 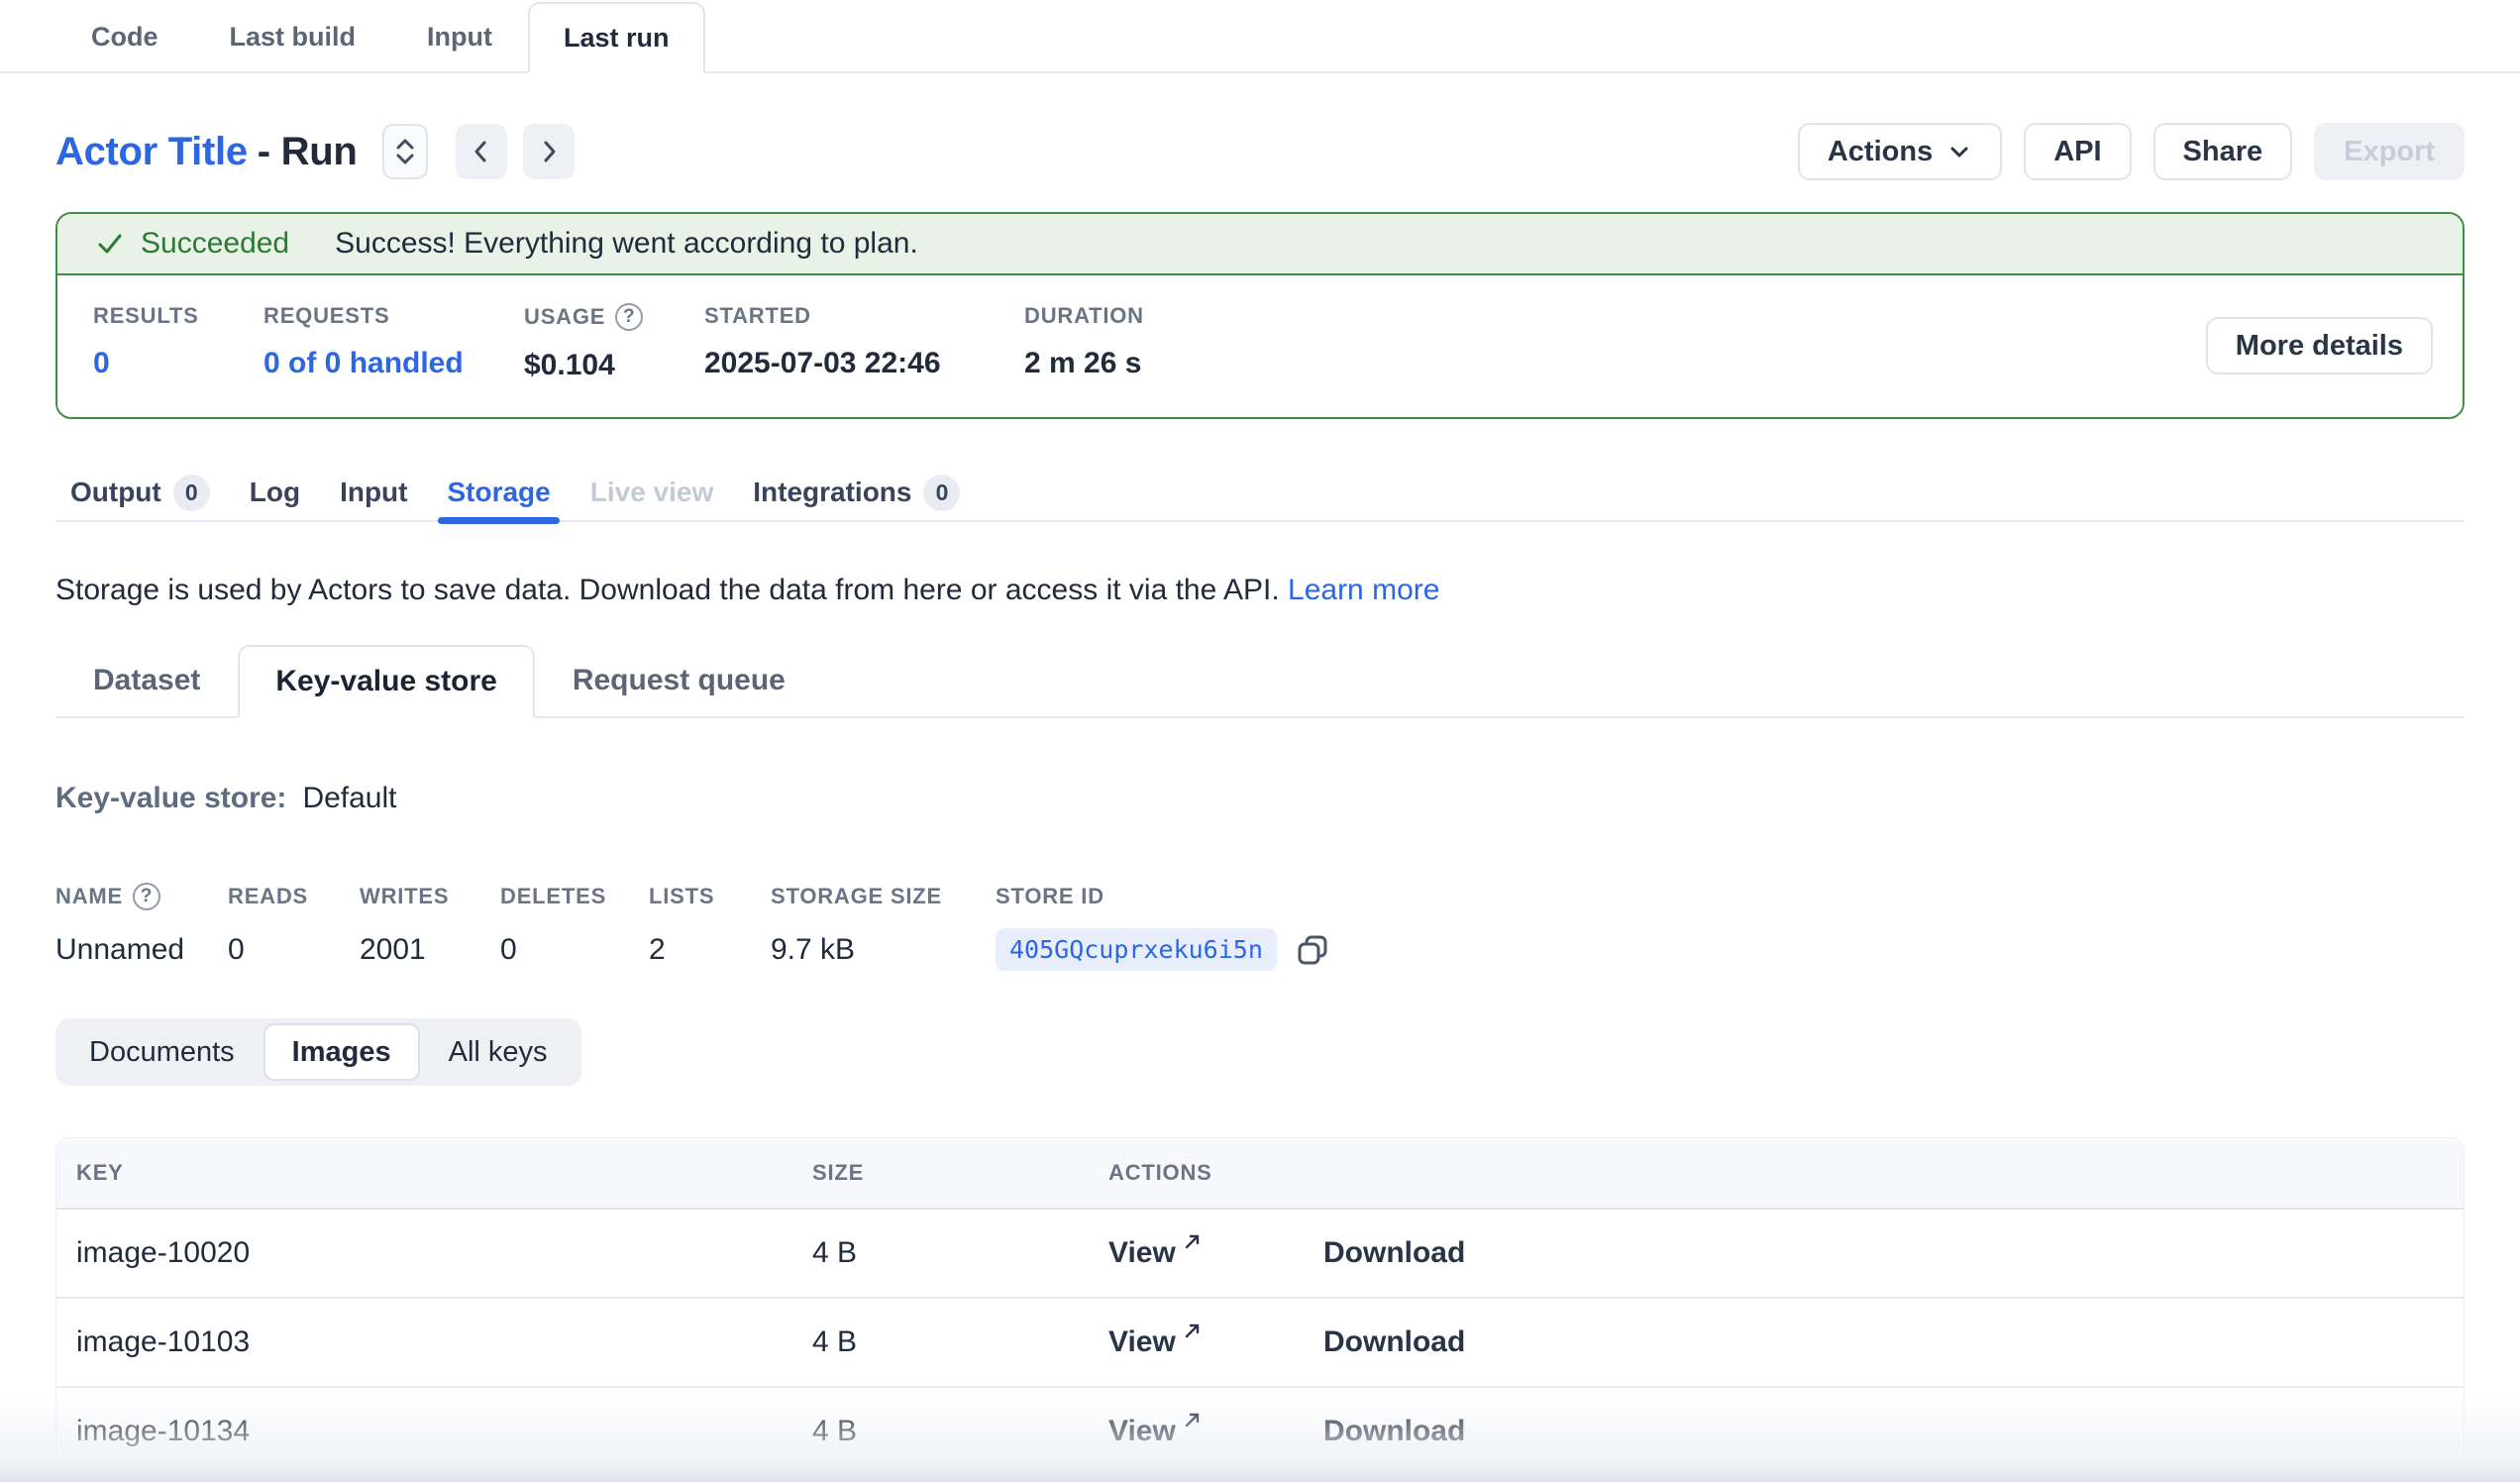 I want to click on learn-more-link: Learn more, so click(x=1364, y=590).